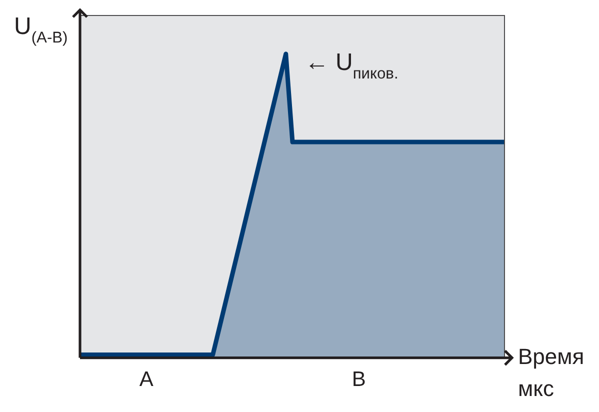 The height and width of the screenshot is (412, 599). Describe the element at coordinates (41, 30) in the screenshot. I see `y-axis-title: U$_{(A-B)}$` at that location.